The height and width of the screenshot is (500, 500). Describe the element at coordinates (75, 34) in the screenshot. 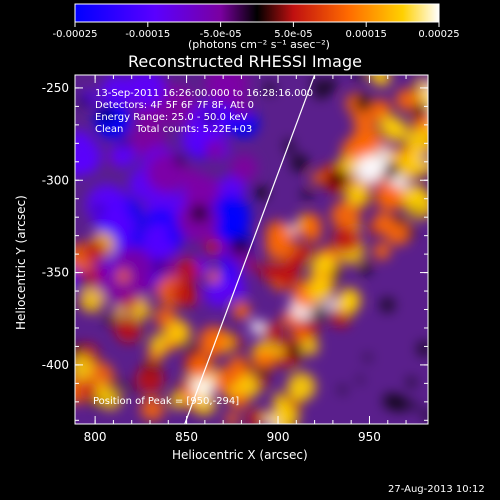

I see `colorbar-tick-label: -0.00025` at that location.